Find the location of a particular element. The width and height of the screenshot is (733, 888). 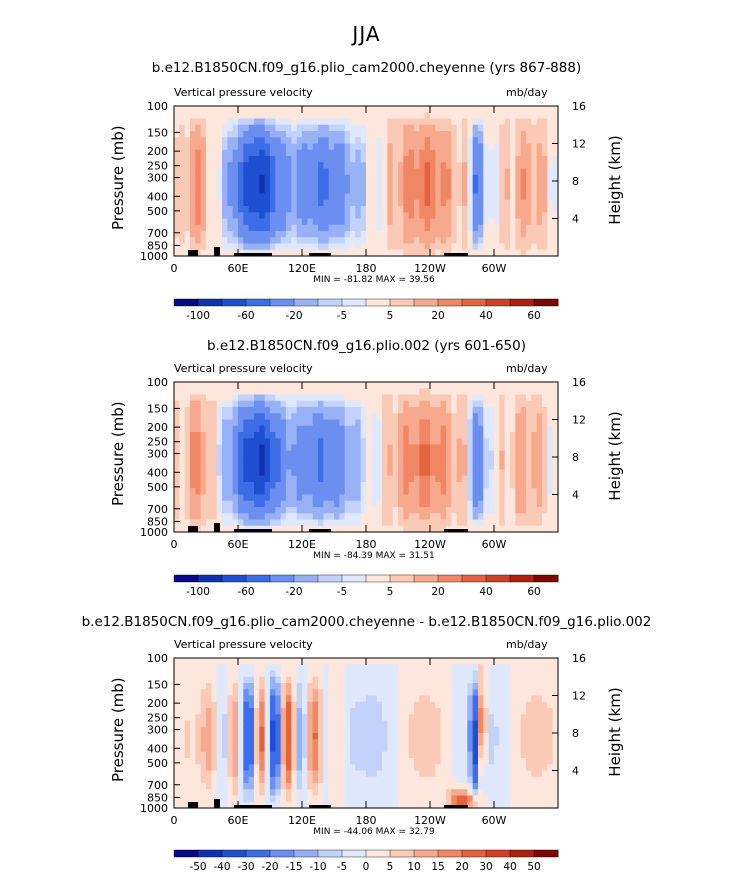

pressure-tick-label: 500 is located at coordinates (157, 211).